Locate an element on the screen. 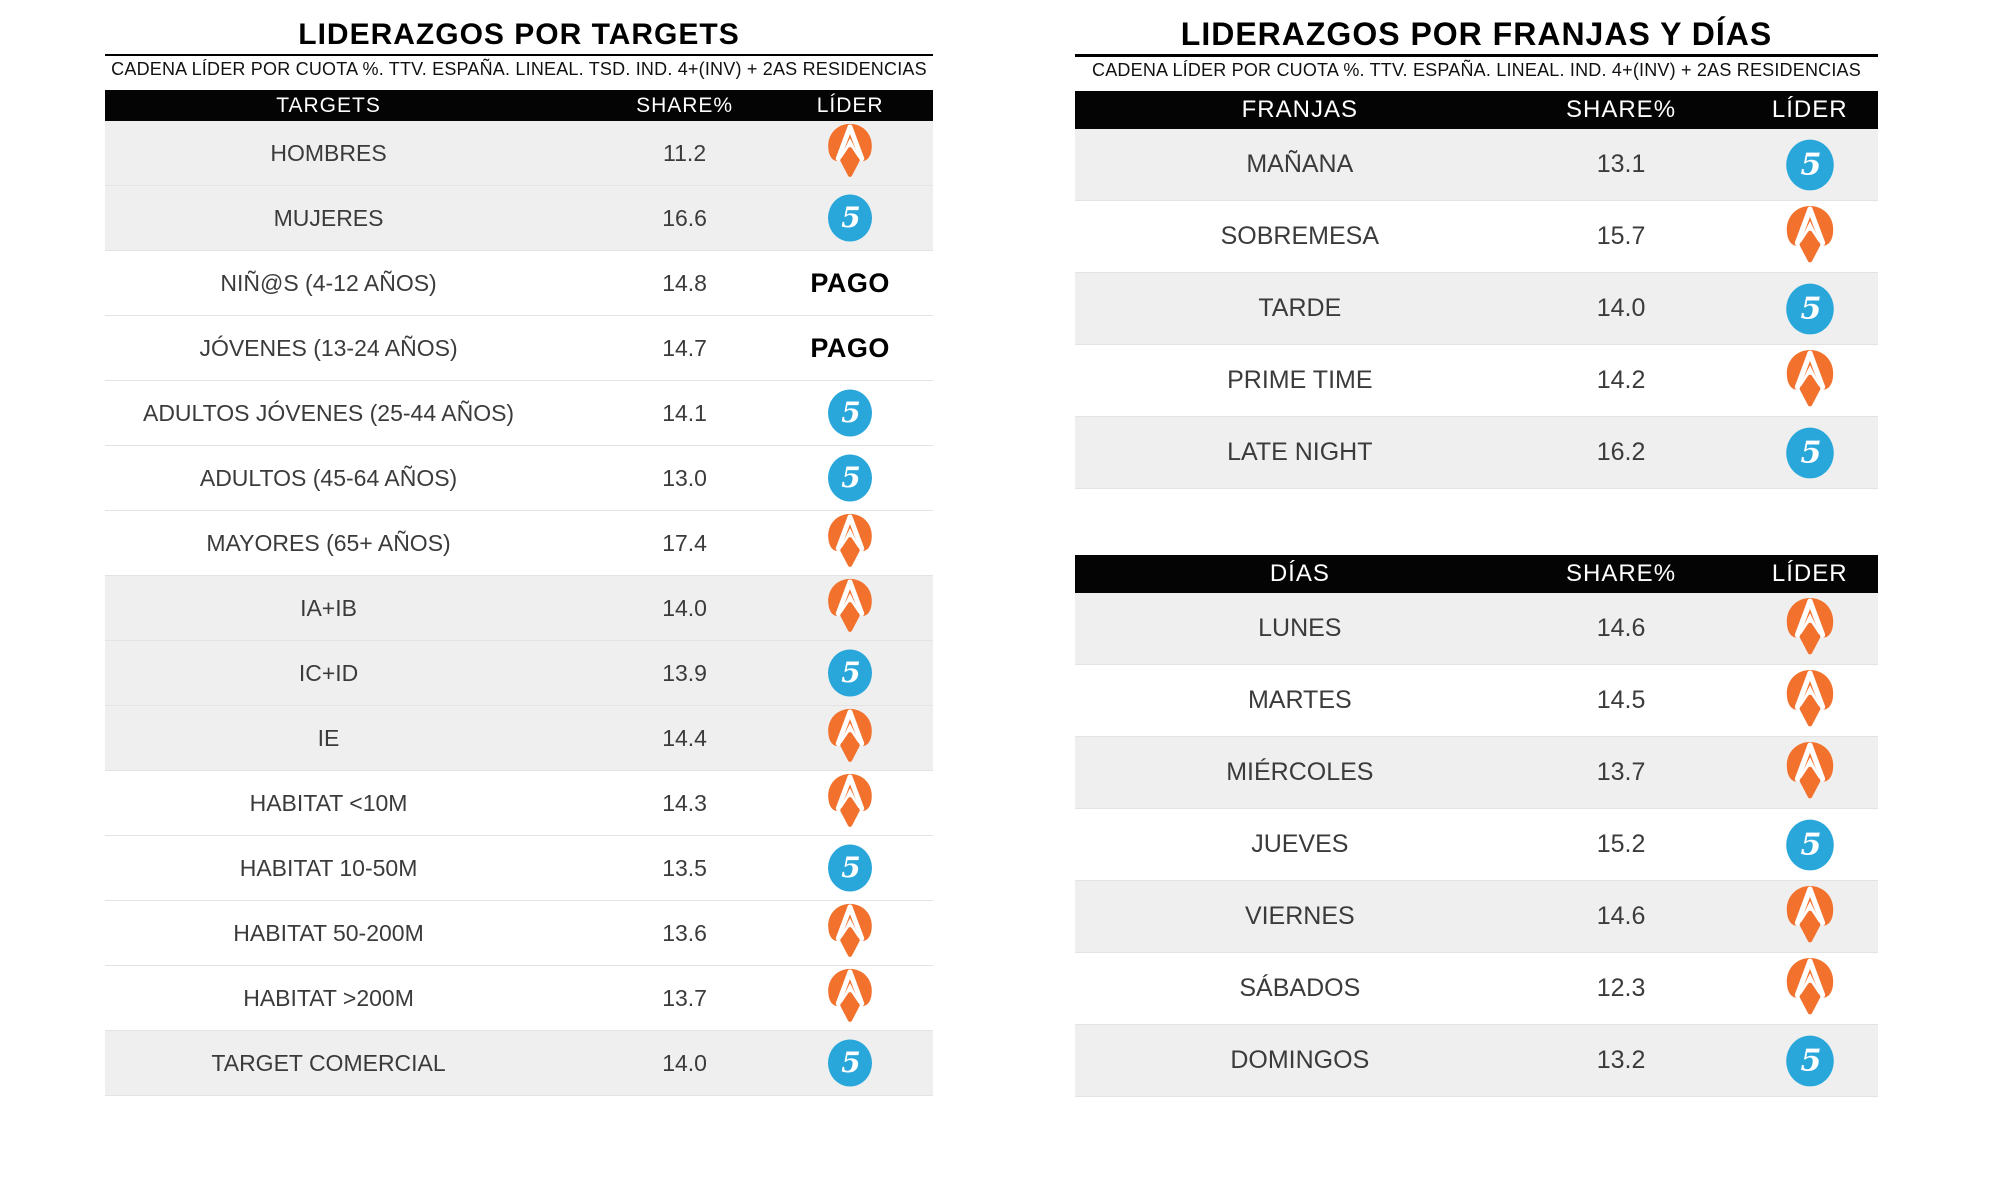 The image size is (2000, 1200). title-underline is located at coordinates (519, 55).